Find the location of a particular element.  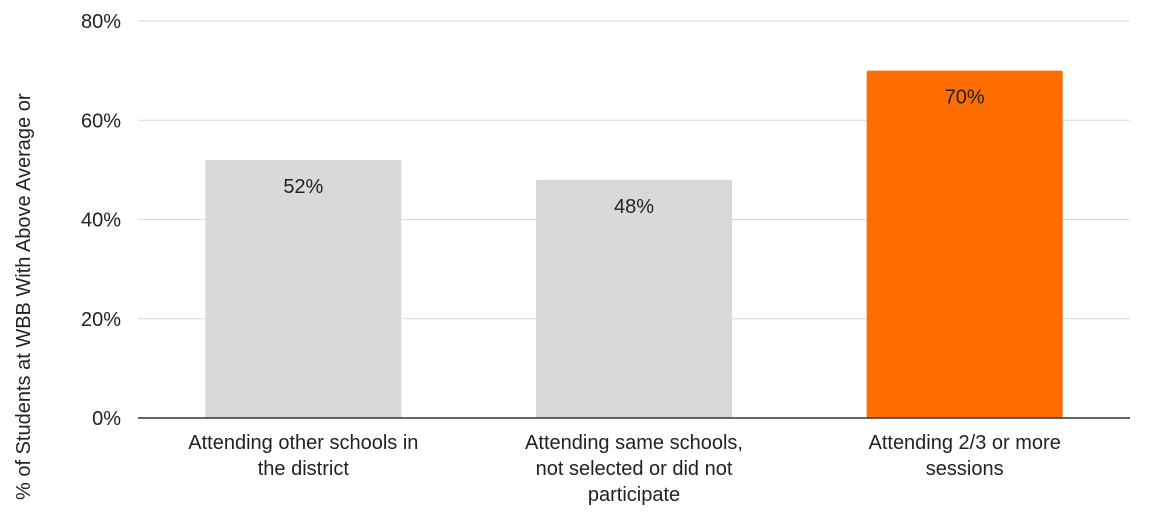

y-tick-label: 40% is located at coordinates (101, 221).